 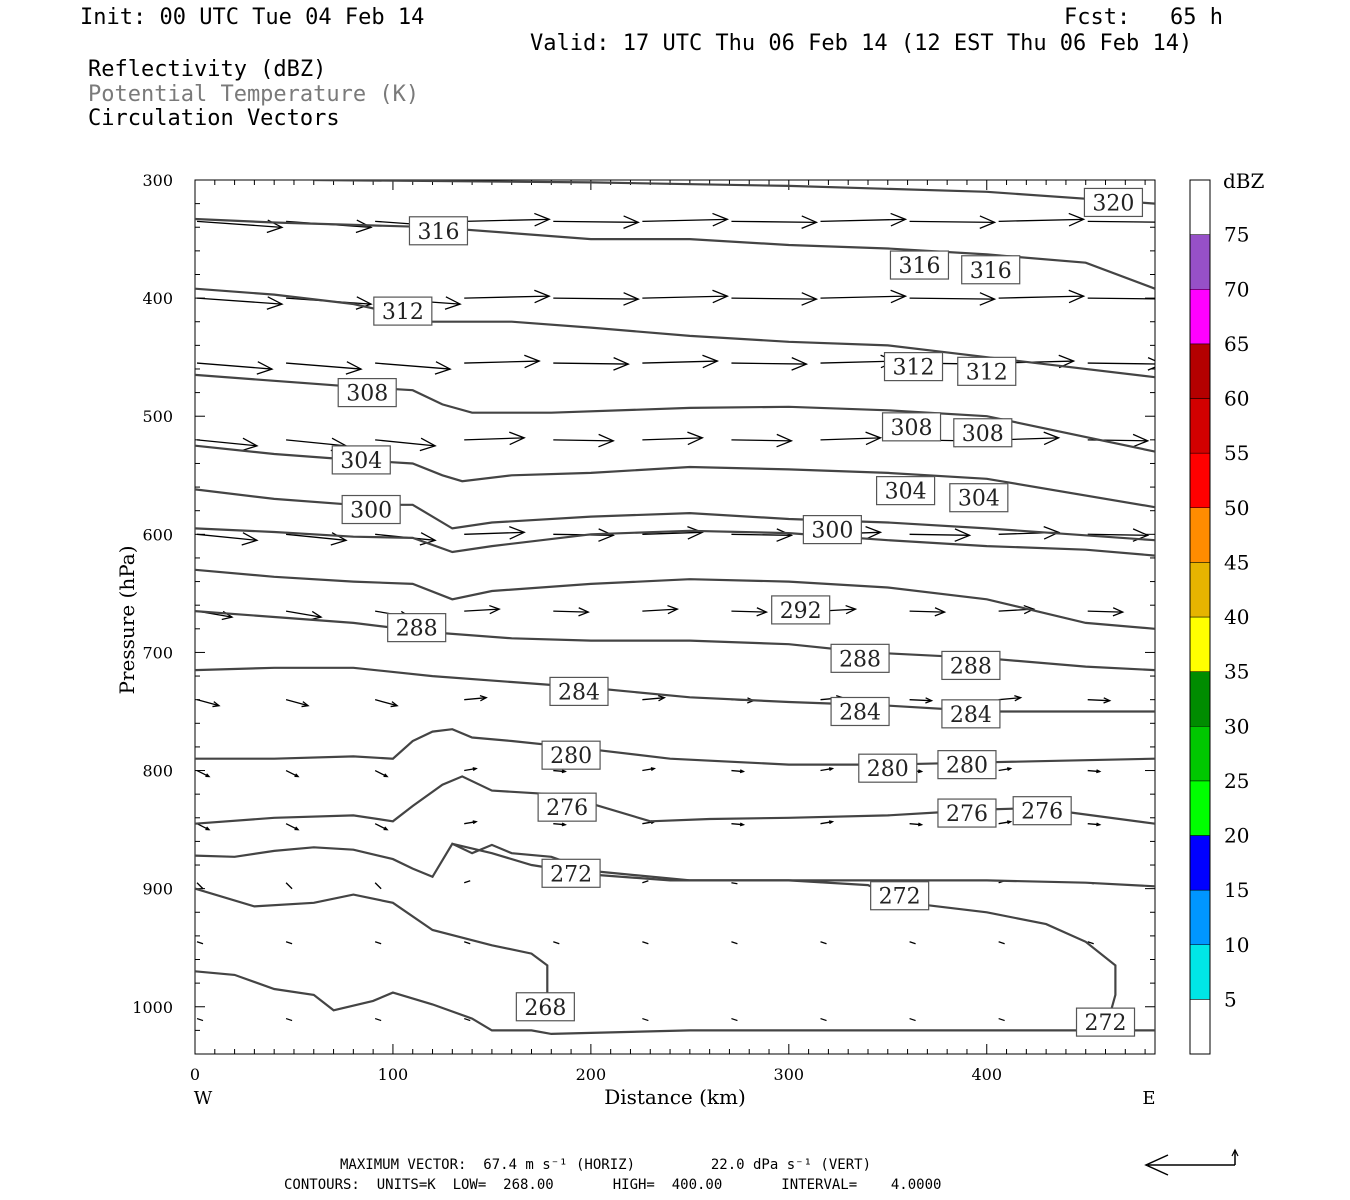 I want to click on svg-text: 304, so click(x=979, y=499).